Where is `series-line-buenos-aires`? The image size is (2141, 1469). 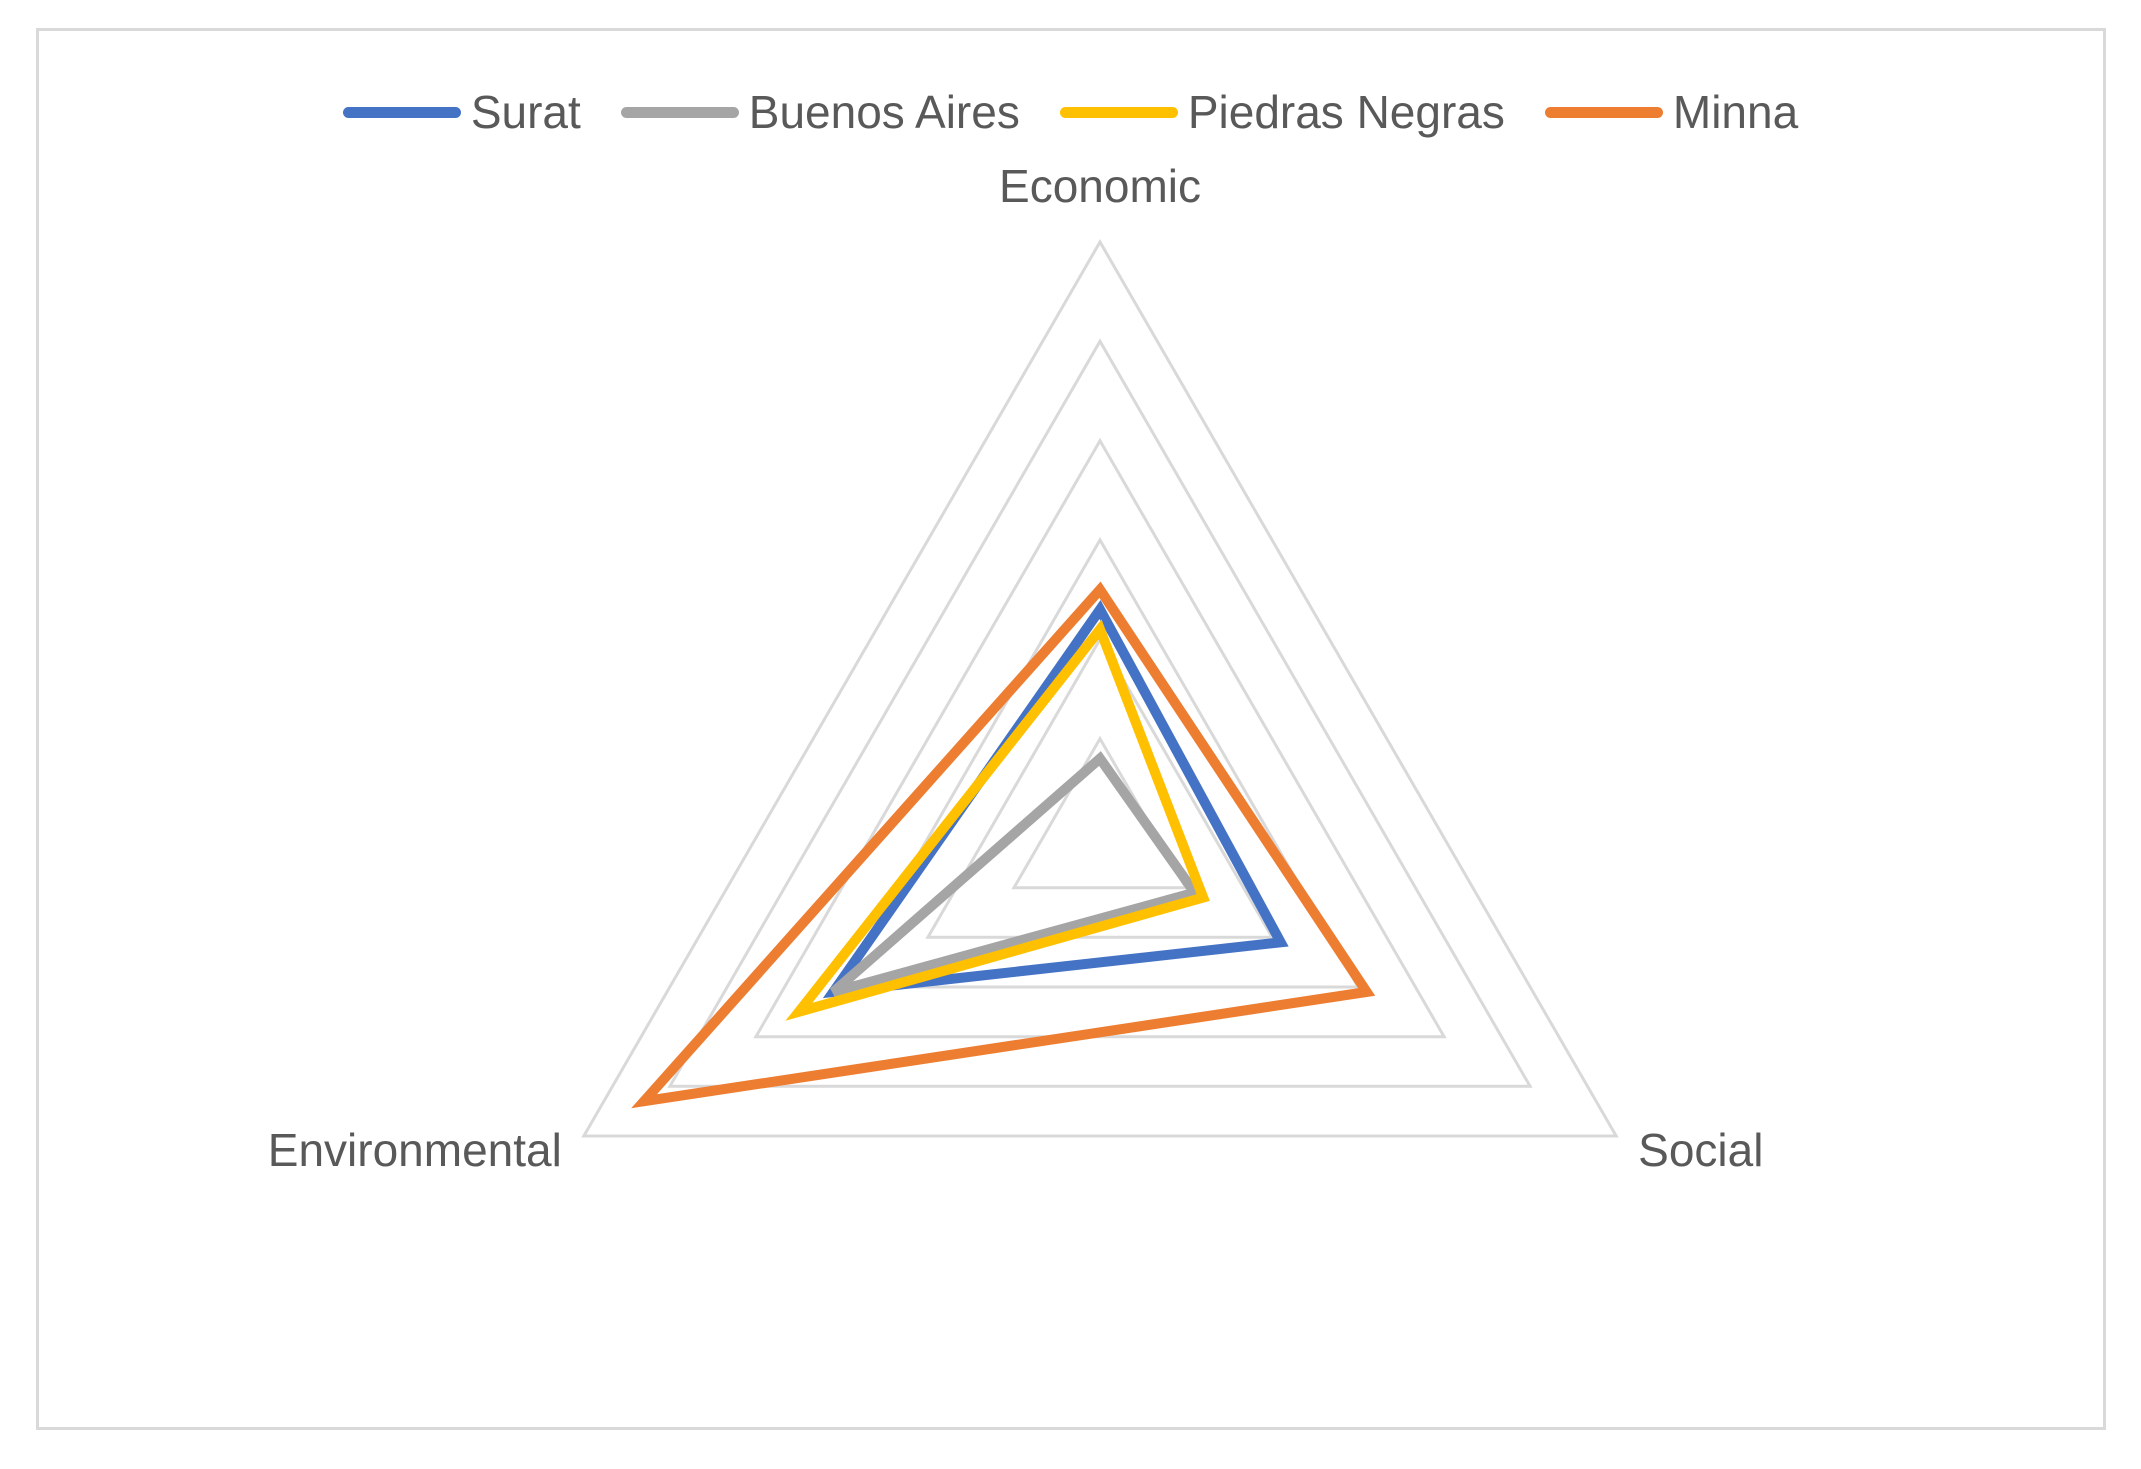
series-line-buenos-aires is located at coordinates (1016, 874).